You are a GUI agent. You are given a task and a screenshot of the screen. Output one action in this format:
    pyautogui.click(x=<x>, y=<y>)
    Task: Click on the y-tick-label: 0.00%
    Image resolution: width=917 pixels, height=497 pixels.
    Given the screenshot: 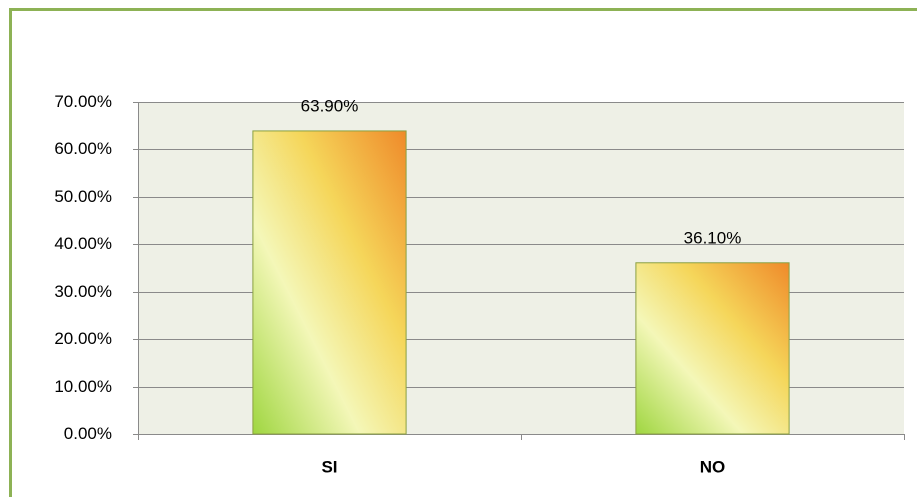 What is the action you would take?
    pyautogui.click(x=88, y=433)
    